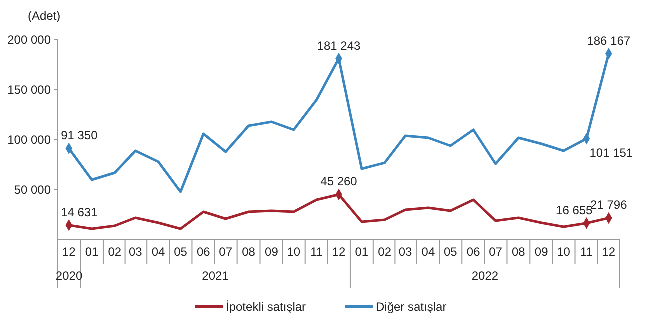  I want to click on text: 2022, so click(485, 276).